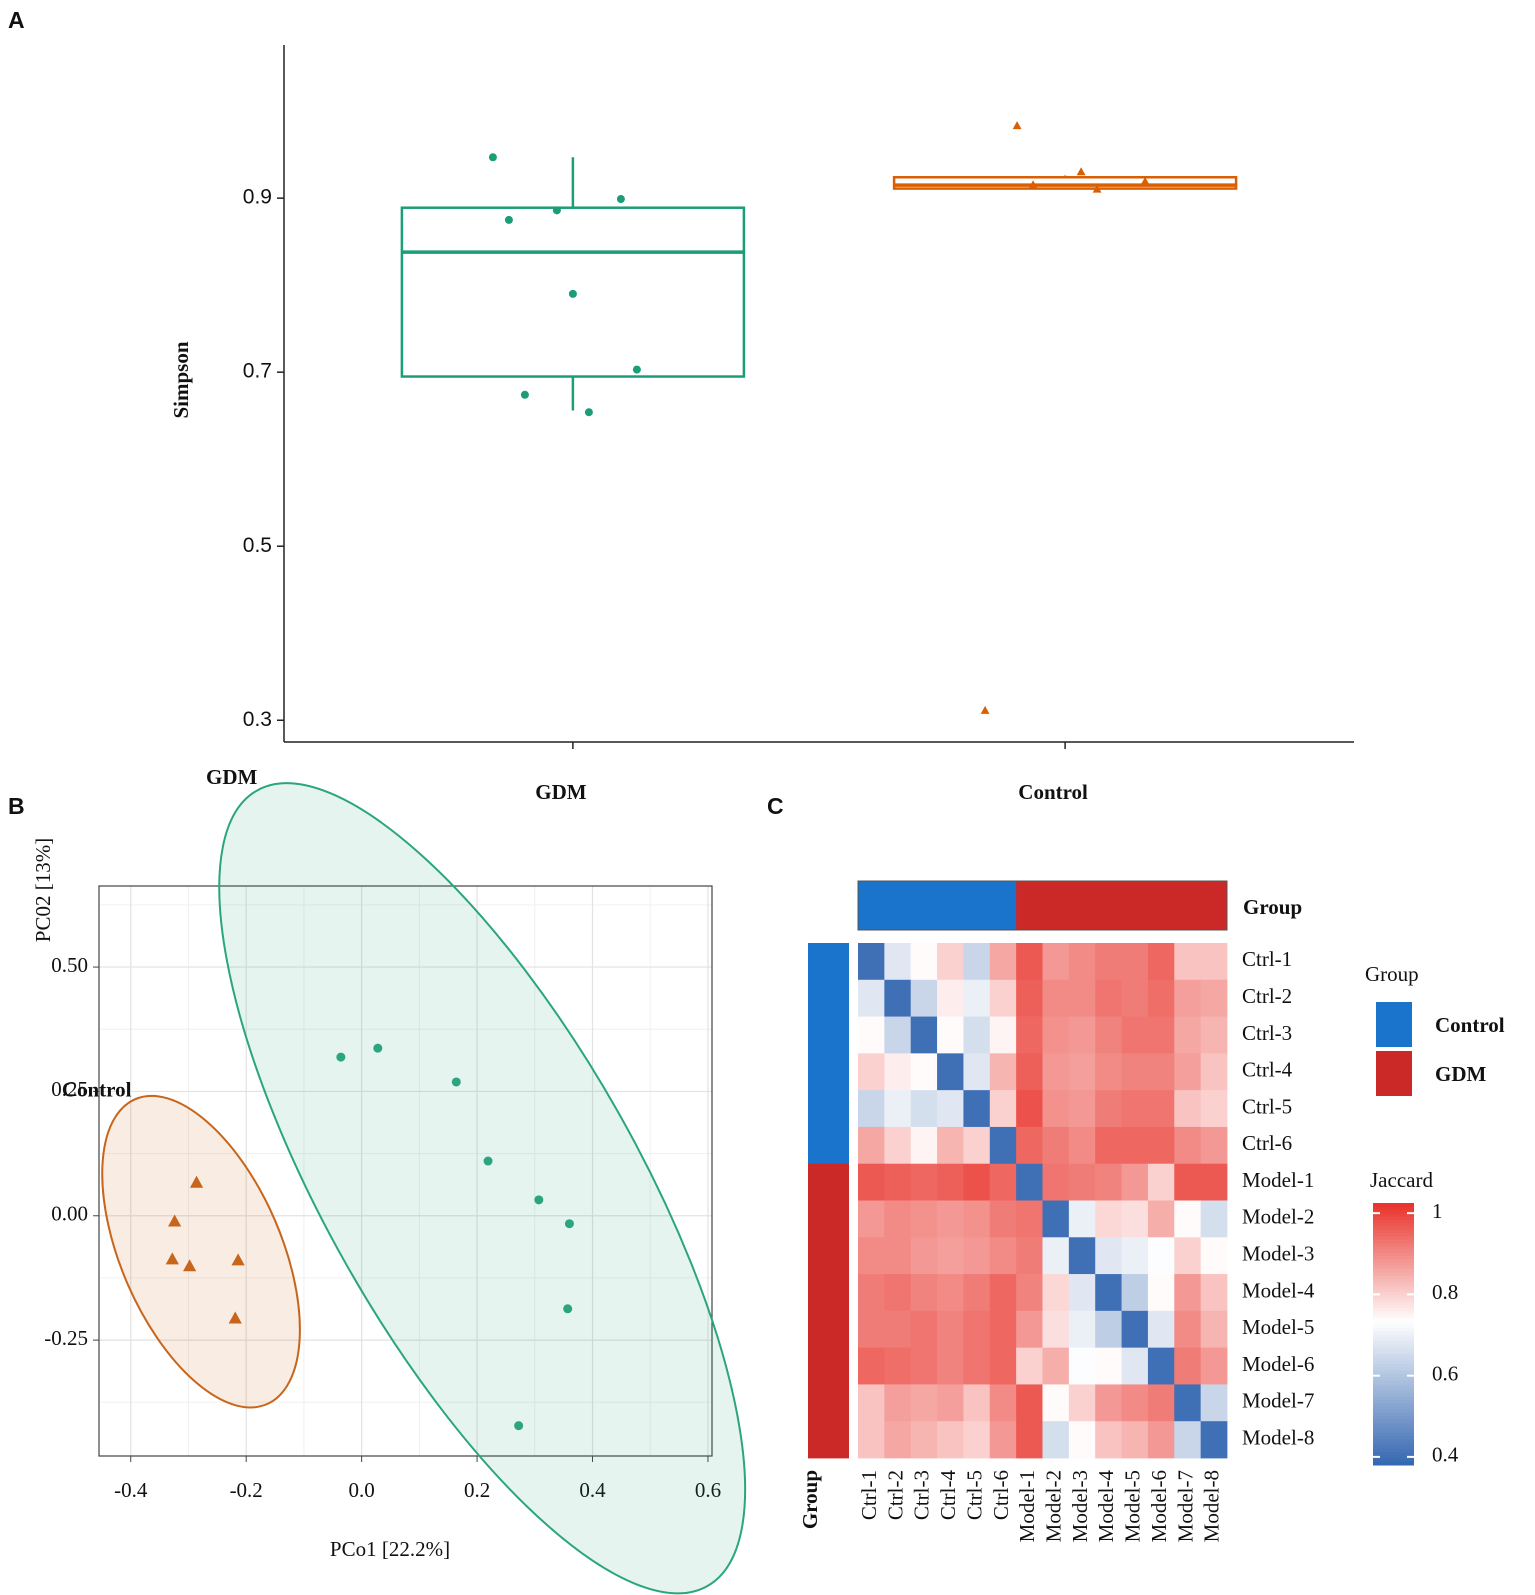  What do you see at coordinates (477, 1490) in the screenshot?
I see `x-tick-label: 0.2` at bounding box center [477, 1490].